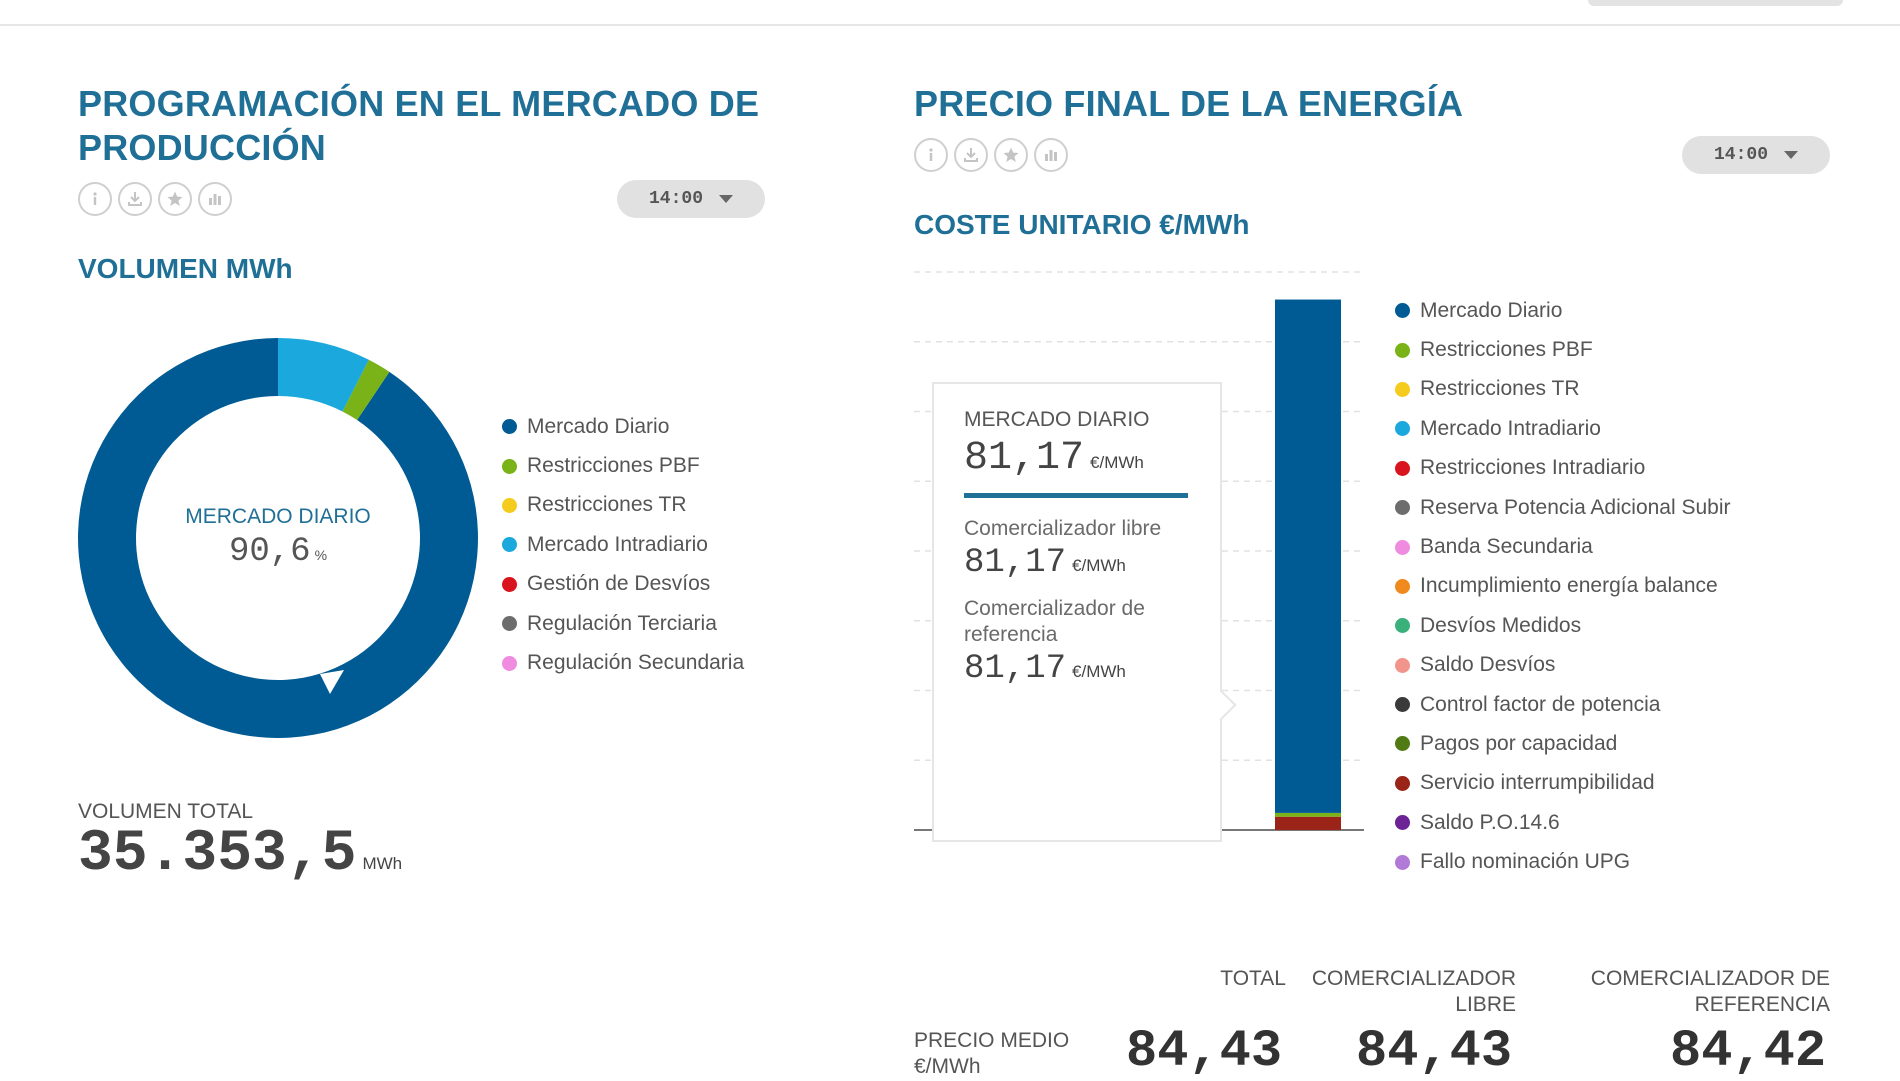 The width and height of the screenshot is (1900, 1081). What do you see at coordinates (323, 375) in the screenshot?
I see `donut-slice-mercado-intradiario` at bounding box center [323, 375].